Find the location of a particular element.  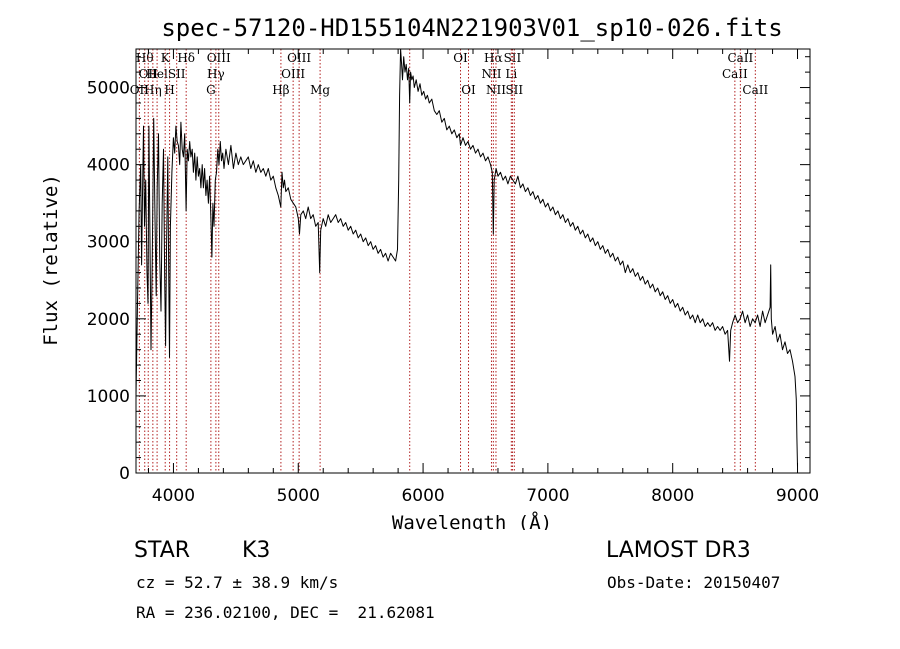

x-tick-label: 8000 is located at coordinates (672, 496).